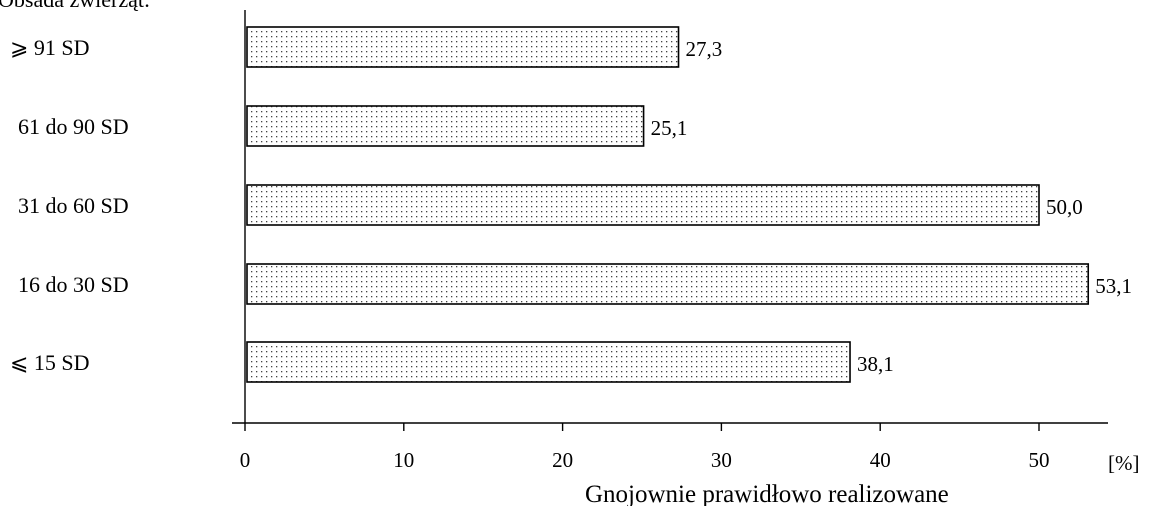 The height and width of the screenshot is (506, 1150). What do you see at coordinates (645, 447) in the screenshot?
I see `x-ticks: 0 10 20 30 40 50` at bounding box center [645, 447].